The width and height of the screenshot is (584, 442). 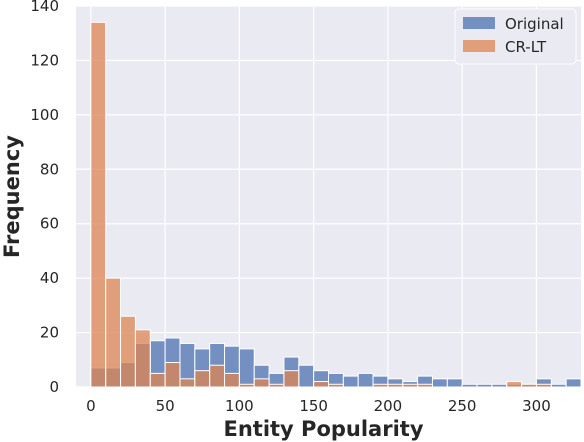 I want to click on y-tick-label: 20, so click(x=49, y=333).